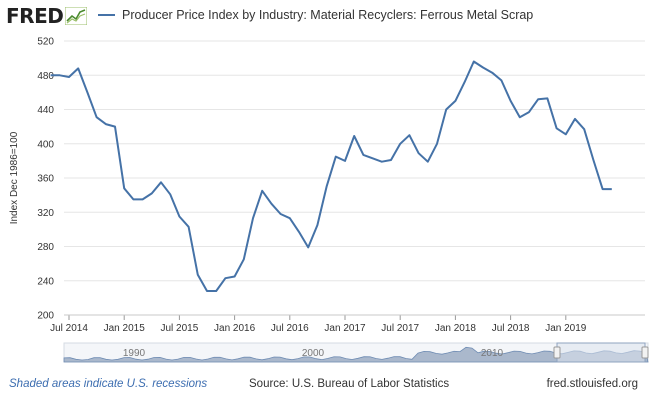 The width and height of the screenshot is (650, 400). Describe the element at coordinates (349, 384) in the screenshot. I see `source-note: Source: U.S. Bureau of Labor Statistics` at that location.